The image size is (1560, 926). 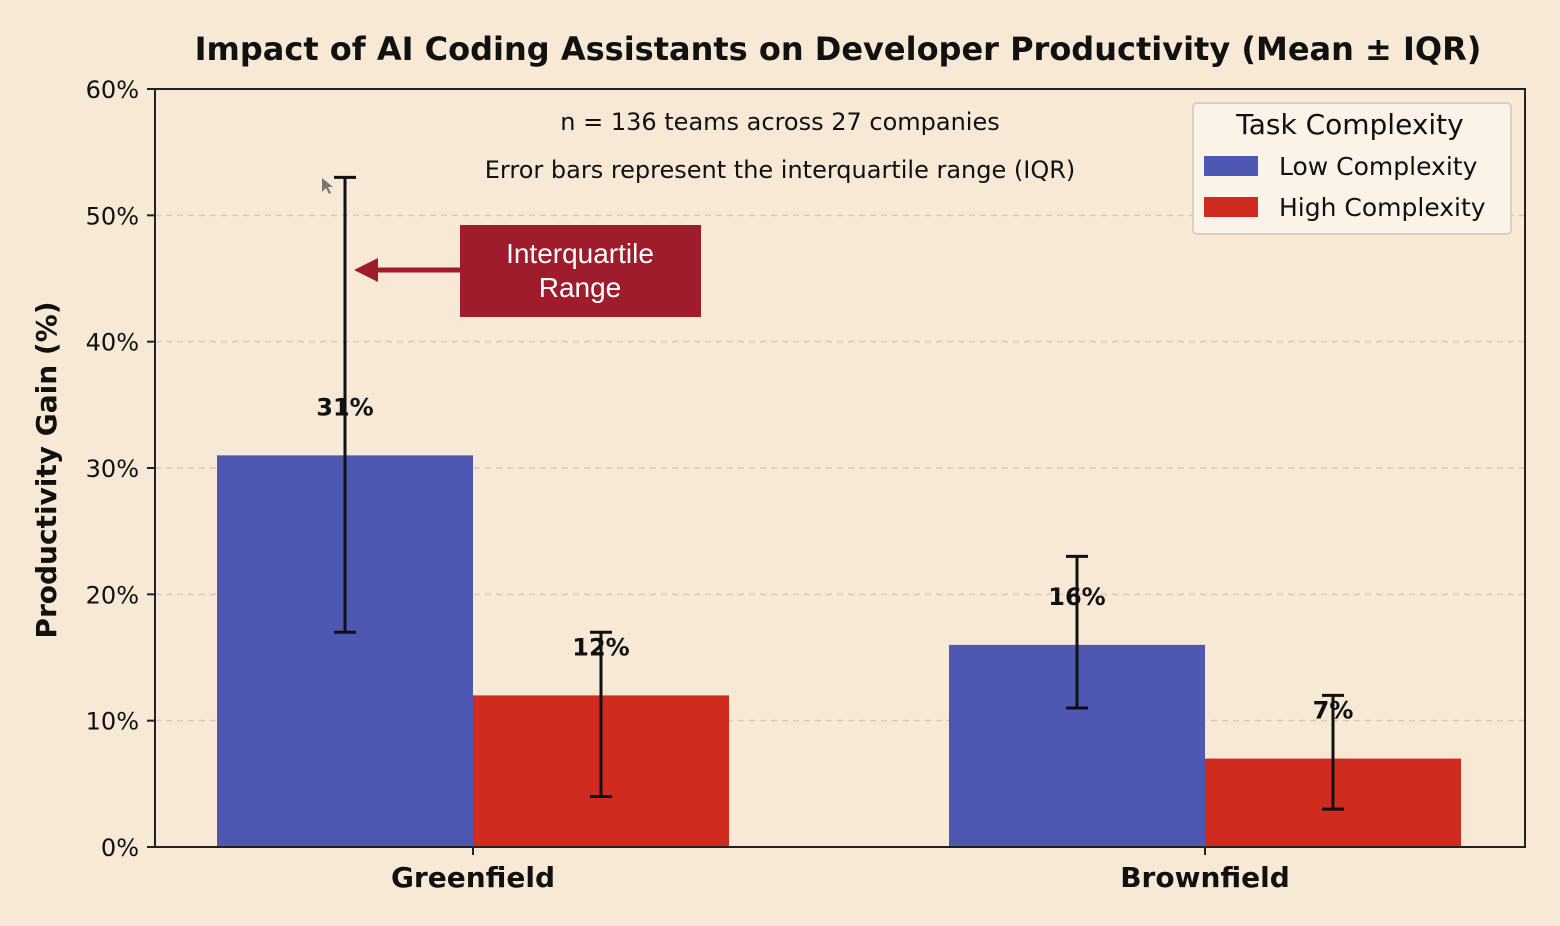 I want to click on y-tick-label: 30%, so click(x=112, y=469).